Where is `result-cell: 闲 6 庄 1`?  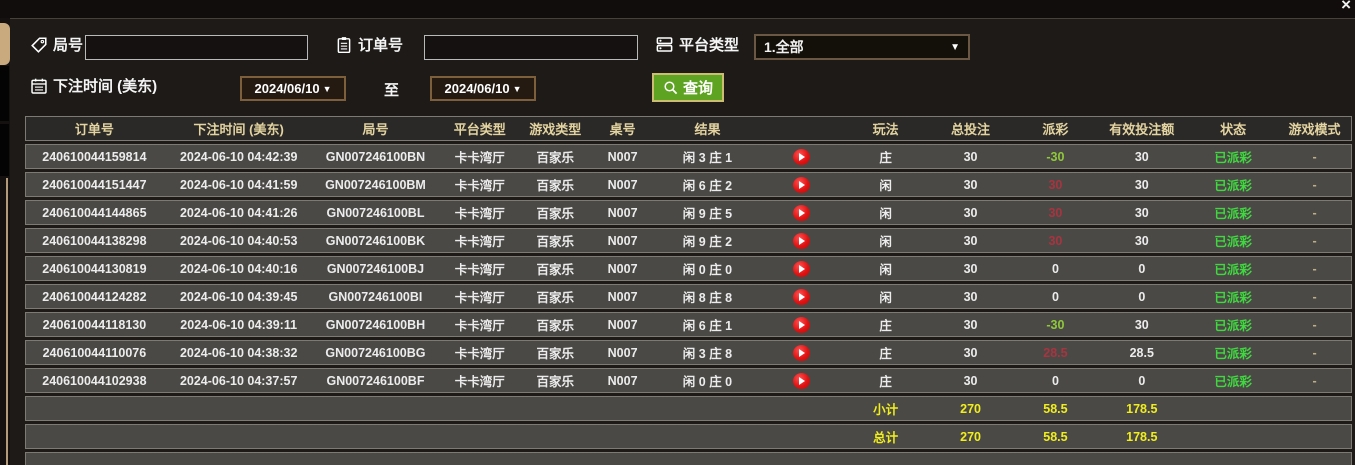
result-cell: 闲 6 庄 1 is located at coordinates (707, 326).